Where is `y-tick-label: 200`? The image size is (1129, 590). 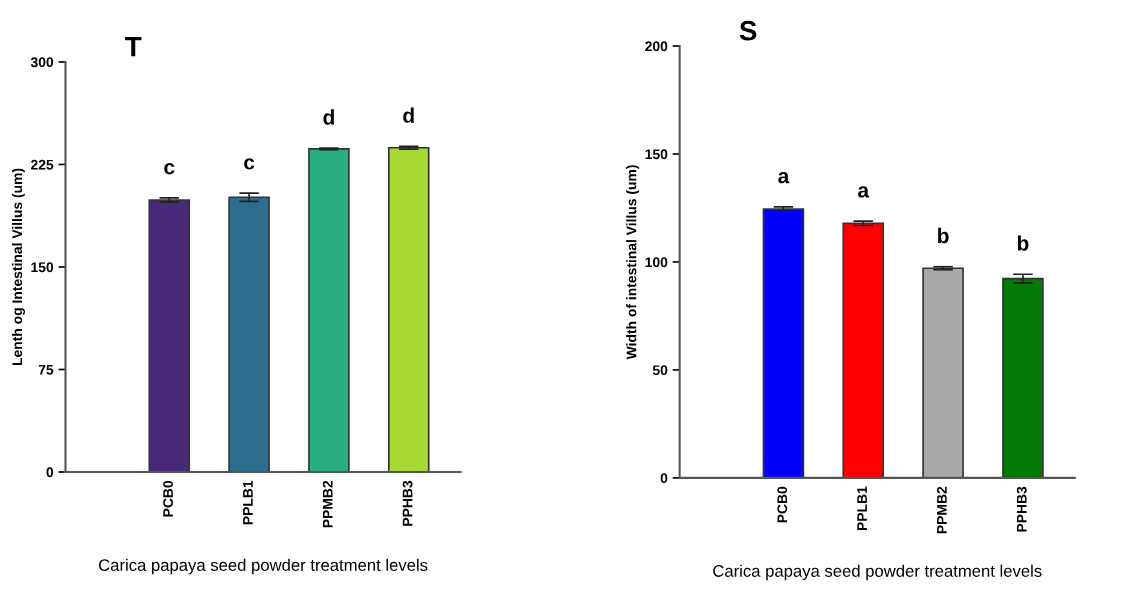 y-tick-label: 200 is located at coordinates (656, 46).